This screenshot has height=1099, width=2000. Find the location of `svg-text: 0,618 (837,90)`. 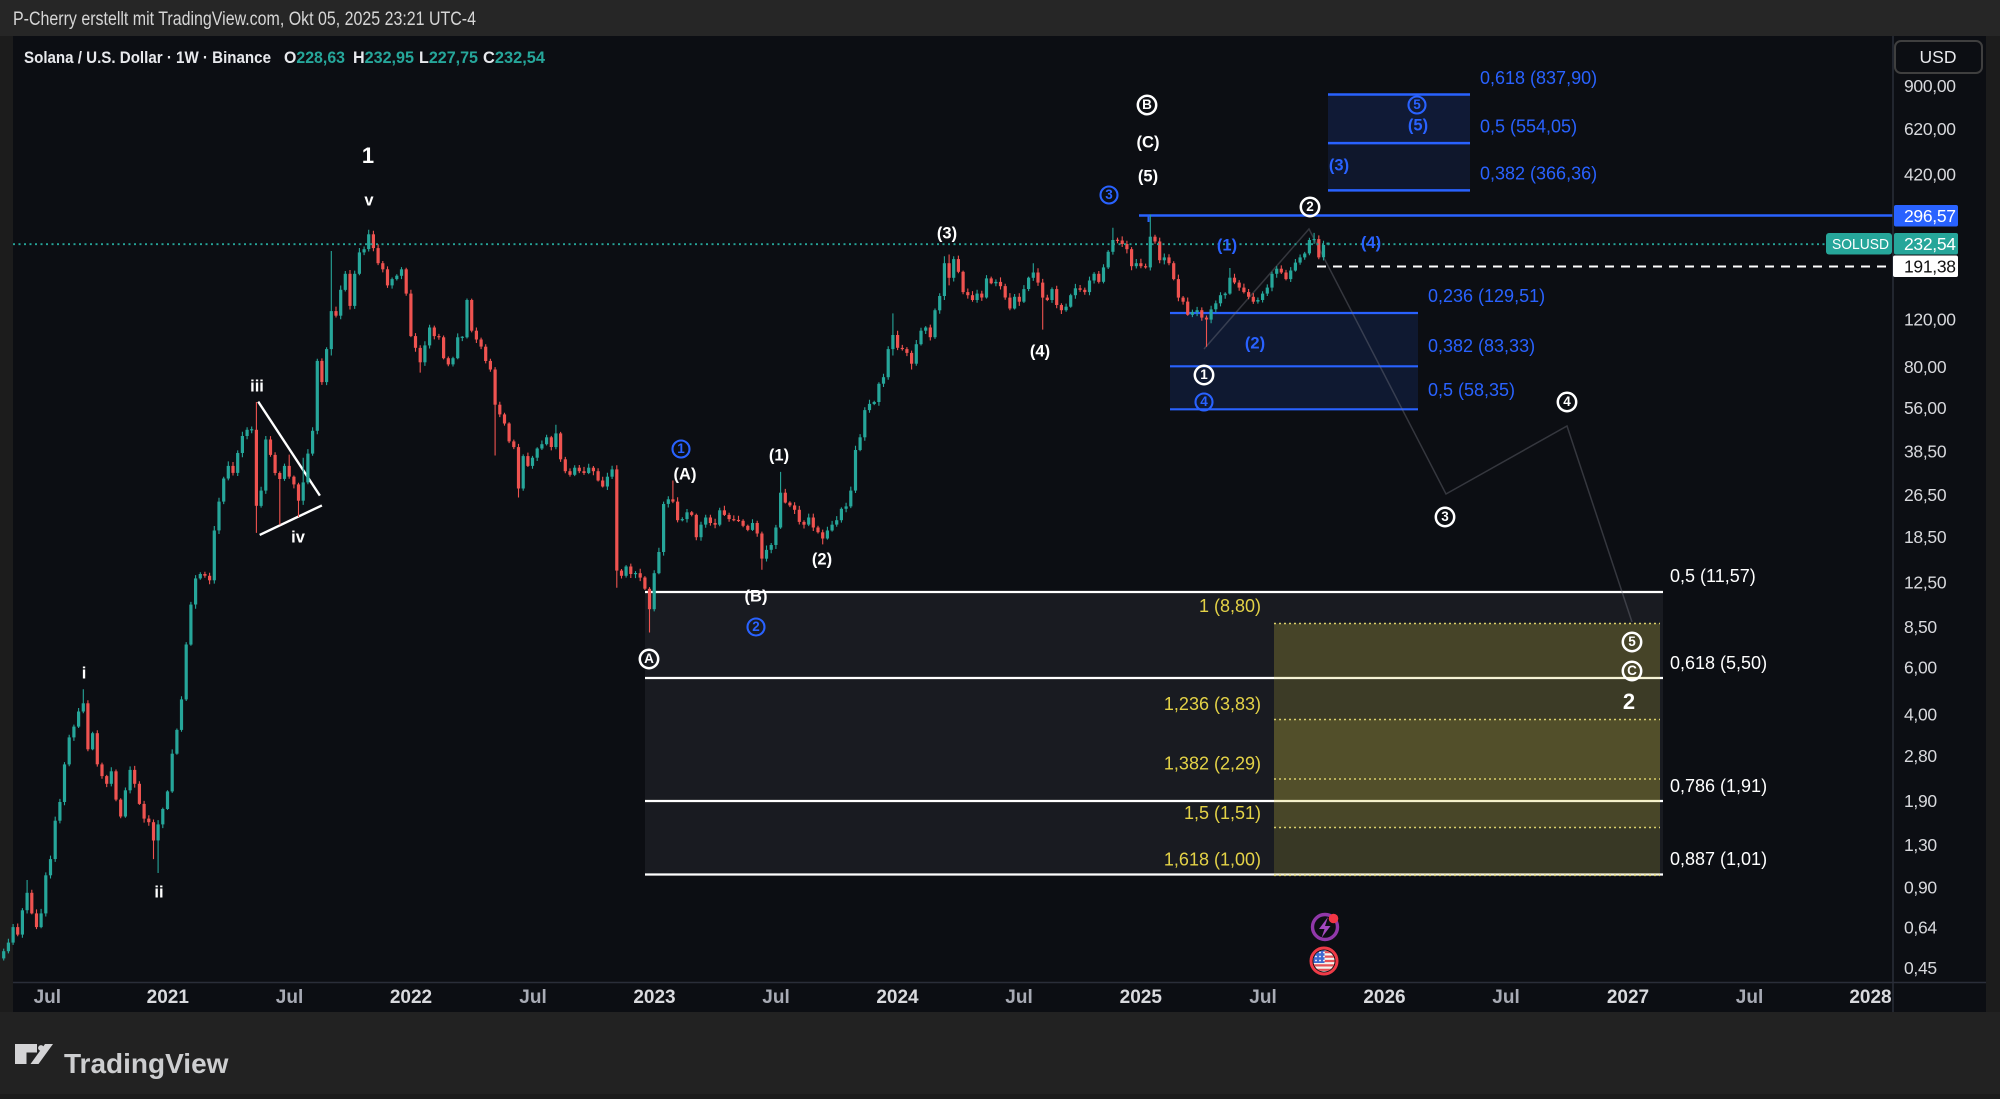

svg-text: 0,618 (837,90) is located at coordinates (1538, 78).